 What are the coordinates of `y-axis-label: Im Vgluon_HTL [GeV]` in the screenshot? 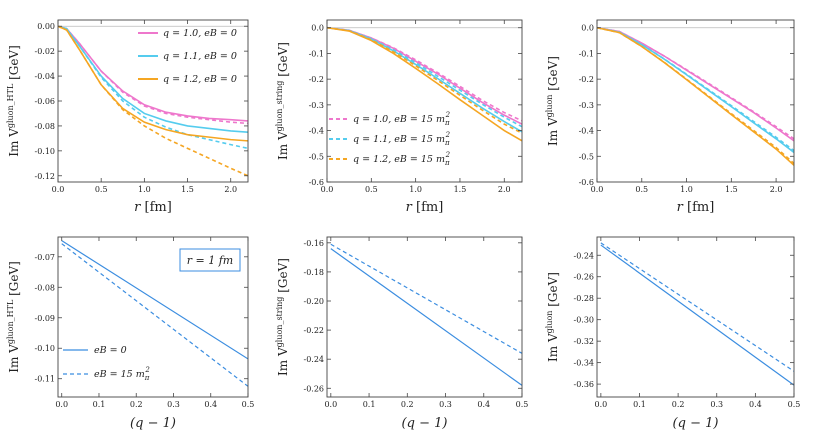 It's located at (13, 317).